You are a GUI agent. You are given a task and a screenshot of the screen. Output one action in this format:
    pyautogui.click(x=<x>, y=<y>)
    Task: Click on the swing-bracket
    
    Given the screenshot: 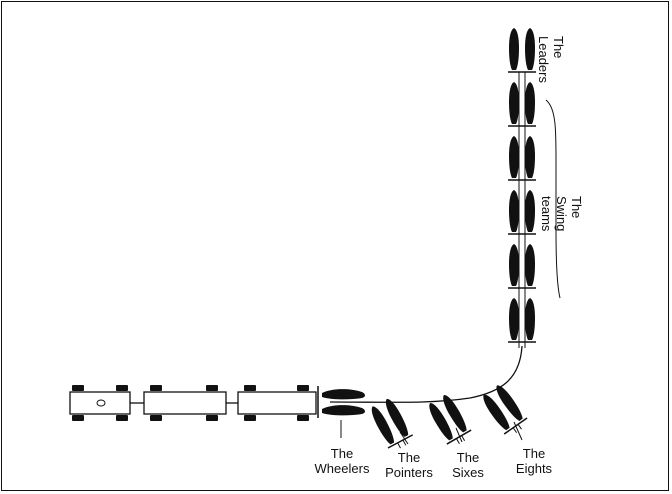 What is the action you would take?
    pyautogui.click(x=553, y=199)
    